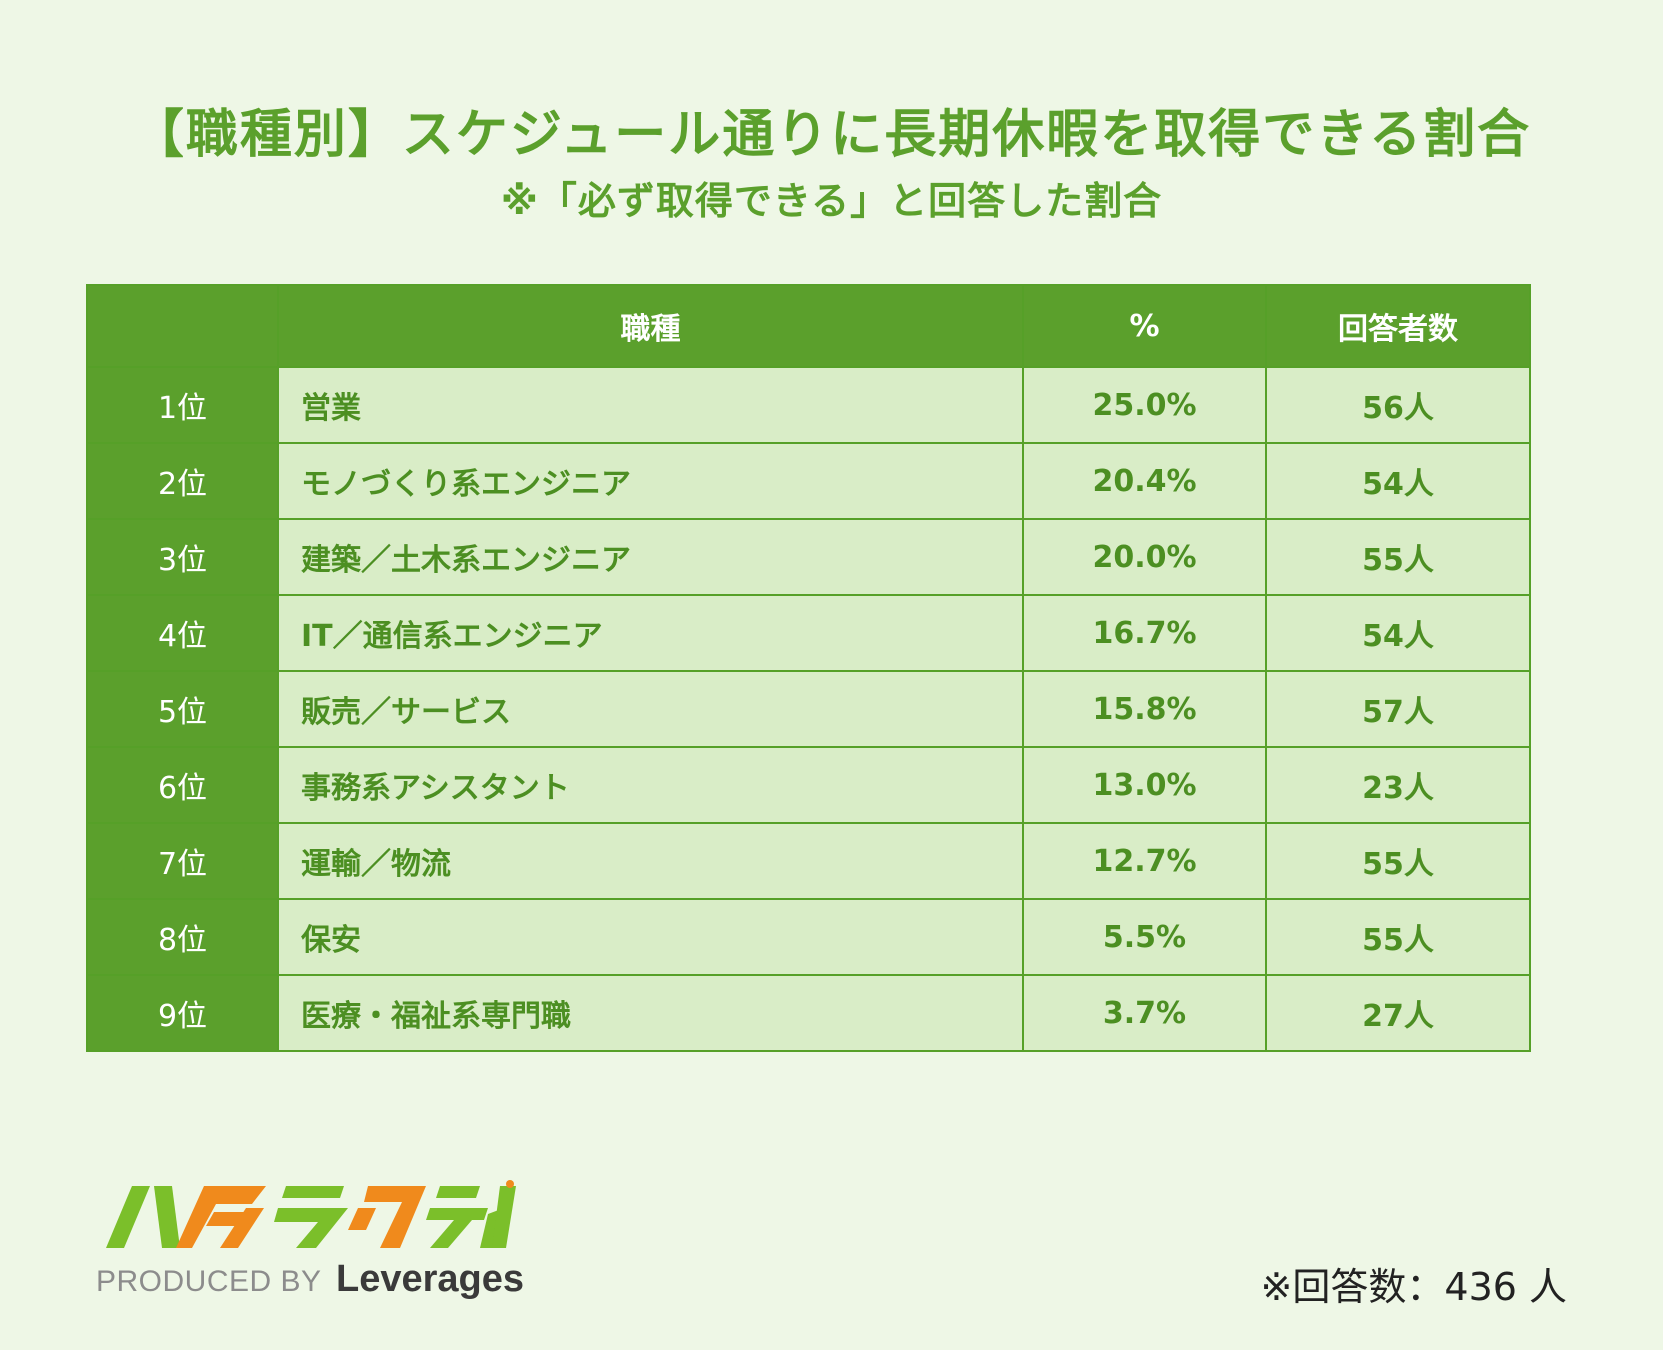 This screenshot has width=1663, height=1350. I want to click on hataractive-logo, so click(311, 1214).